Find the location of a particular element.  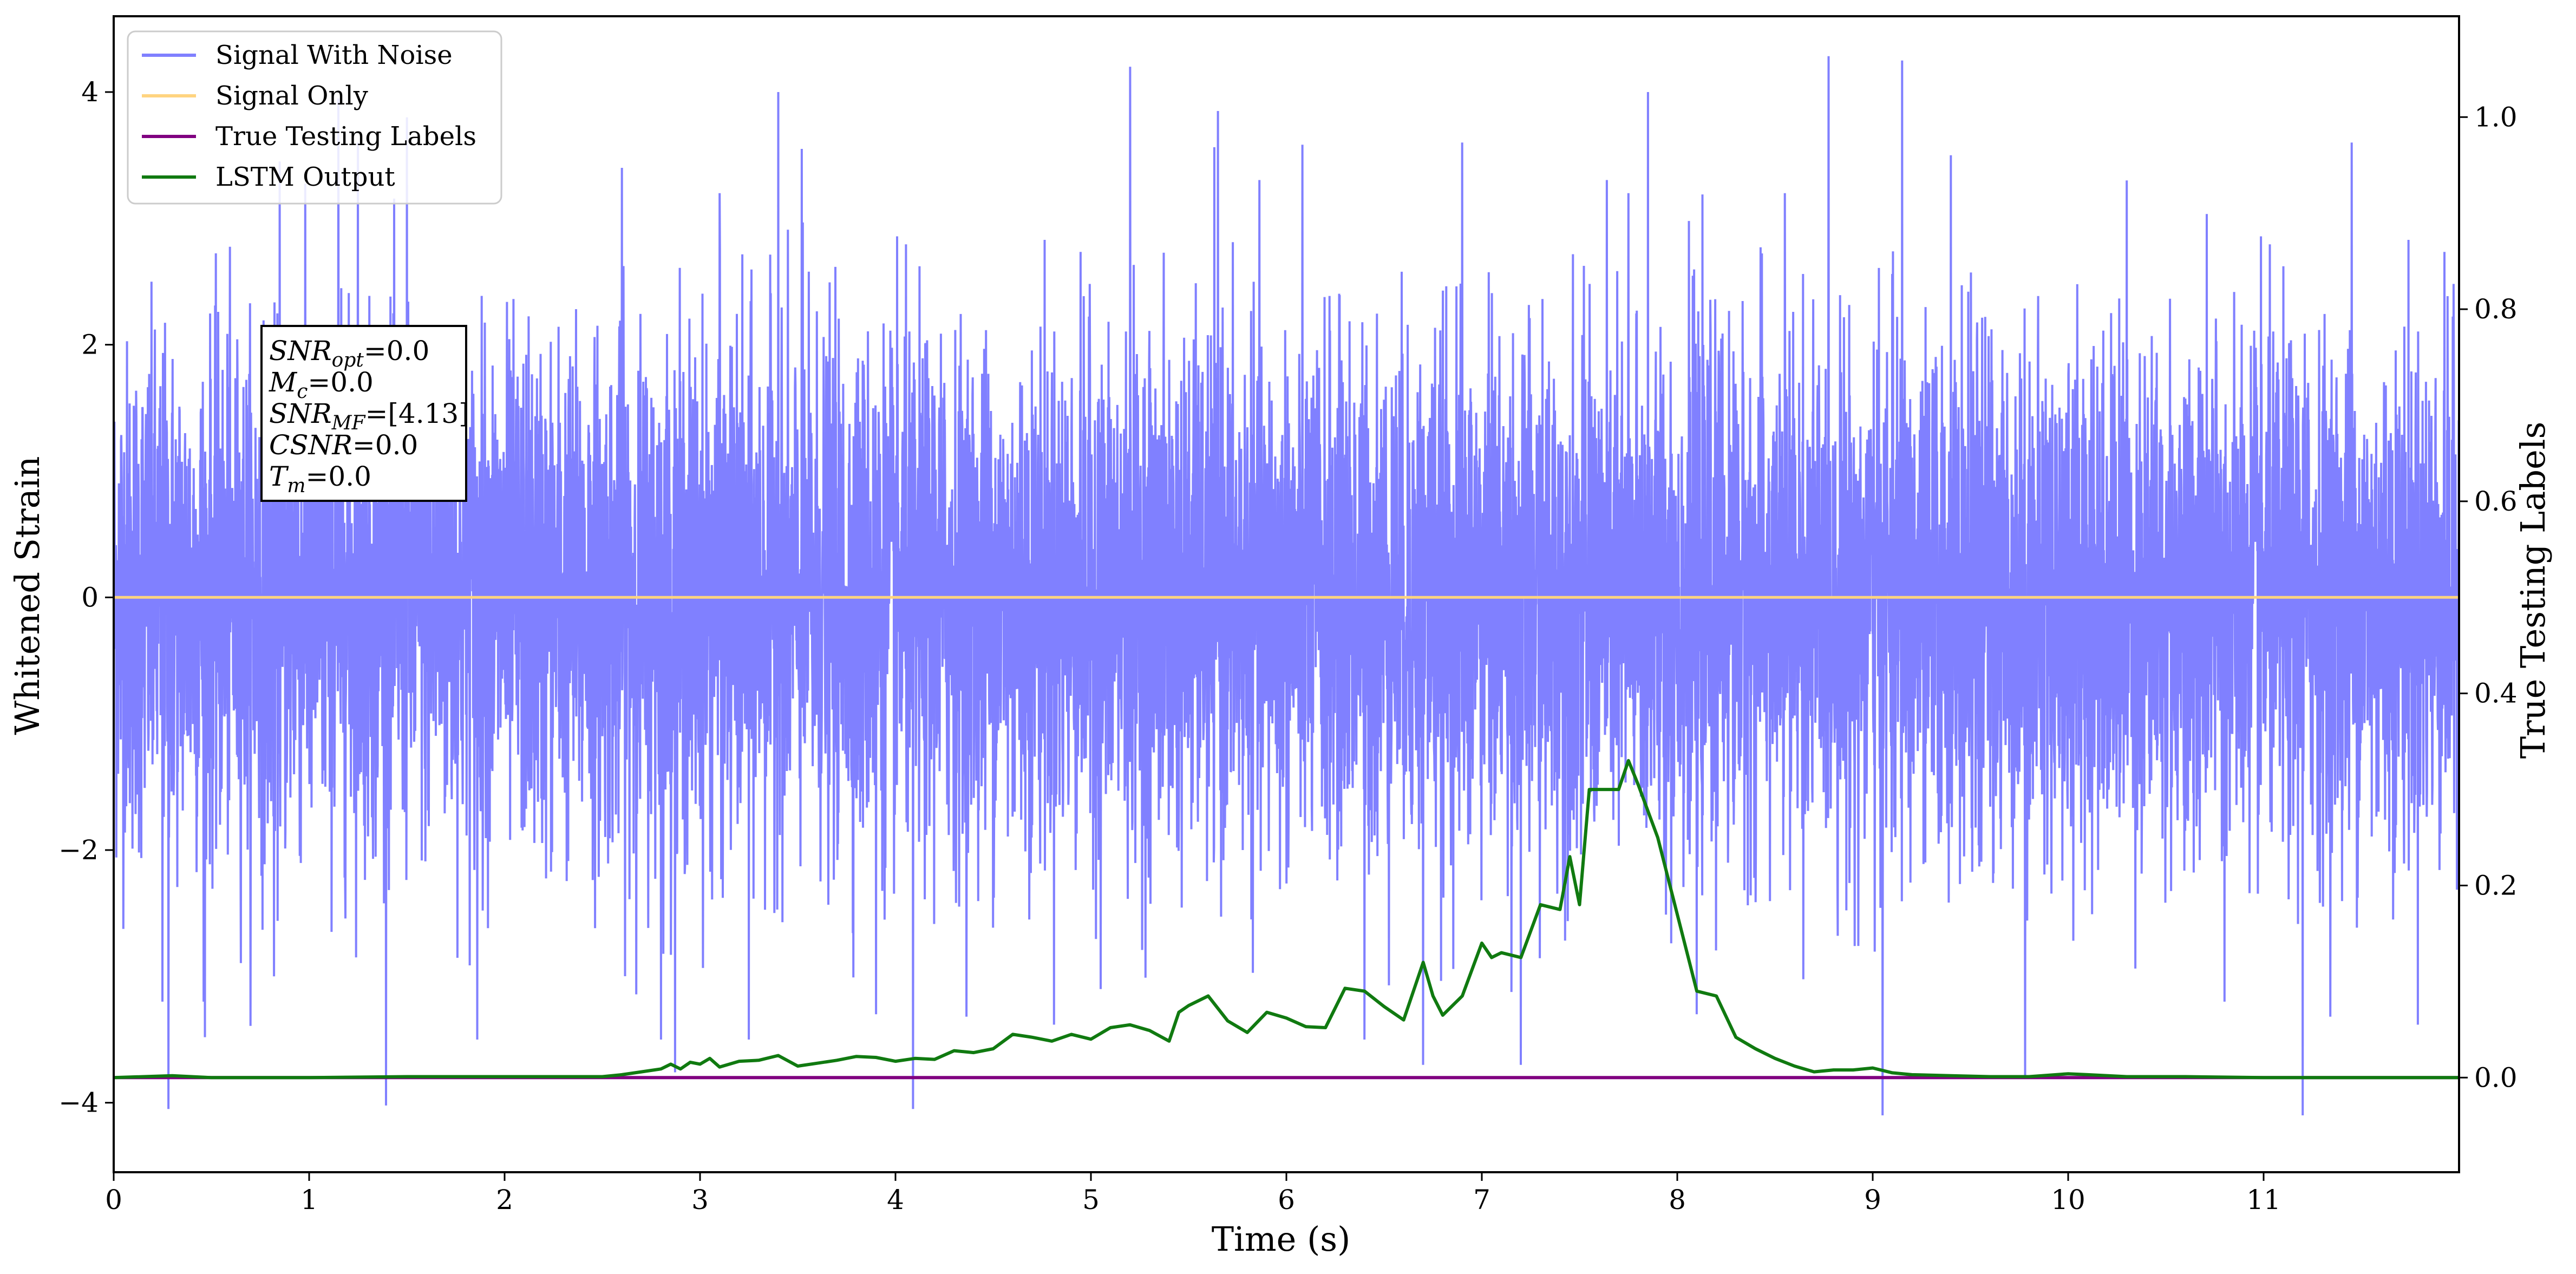

y-axis-left: −4 −2 0 2 4 is located at coordinates (86, 597).